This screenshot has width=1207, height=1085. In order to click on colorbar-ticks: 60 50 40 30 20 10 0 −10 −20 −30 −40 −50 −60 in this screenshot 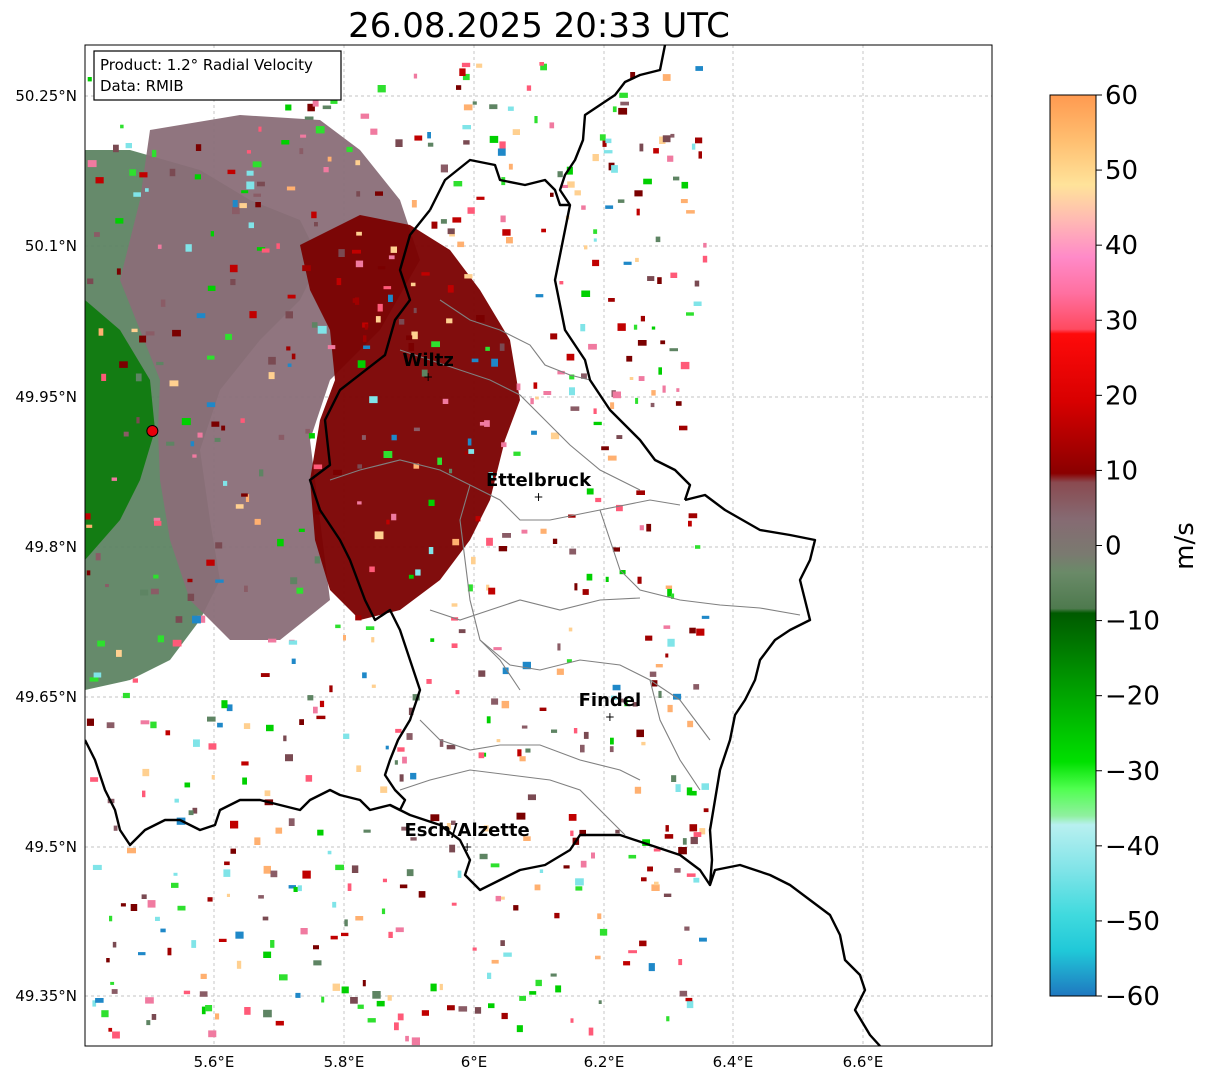, I will do `click(1128, 546)`.